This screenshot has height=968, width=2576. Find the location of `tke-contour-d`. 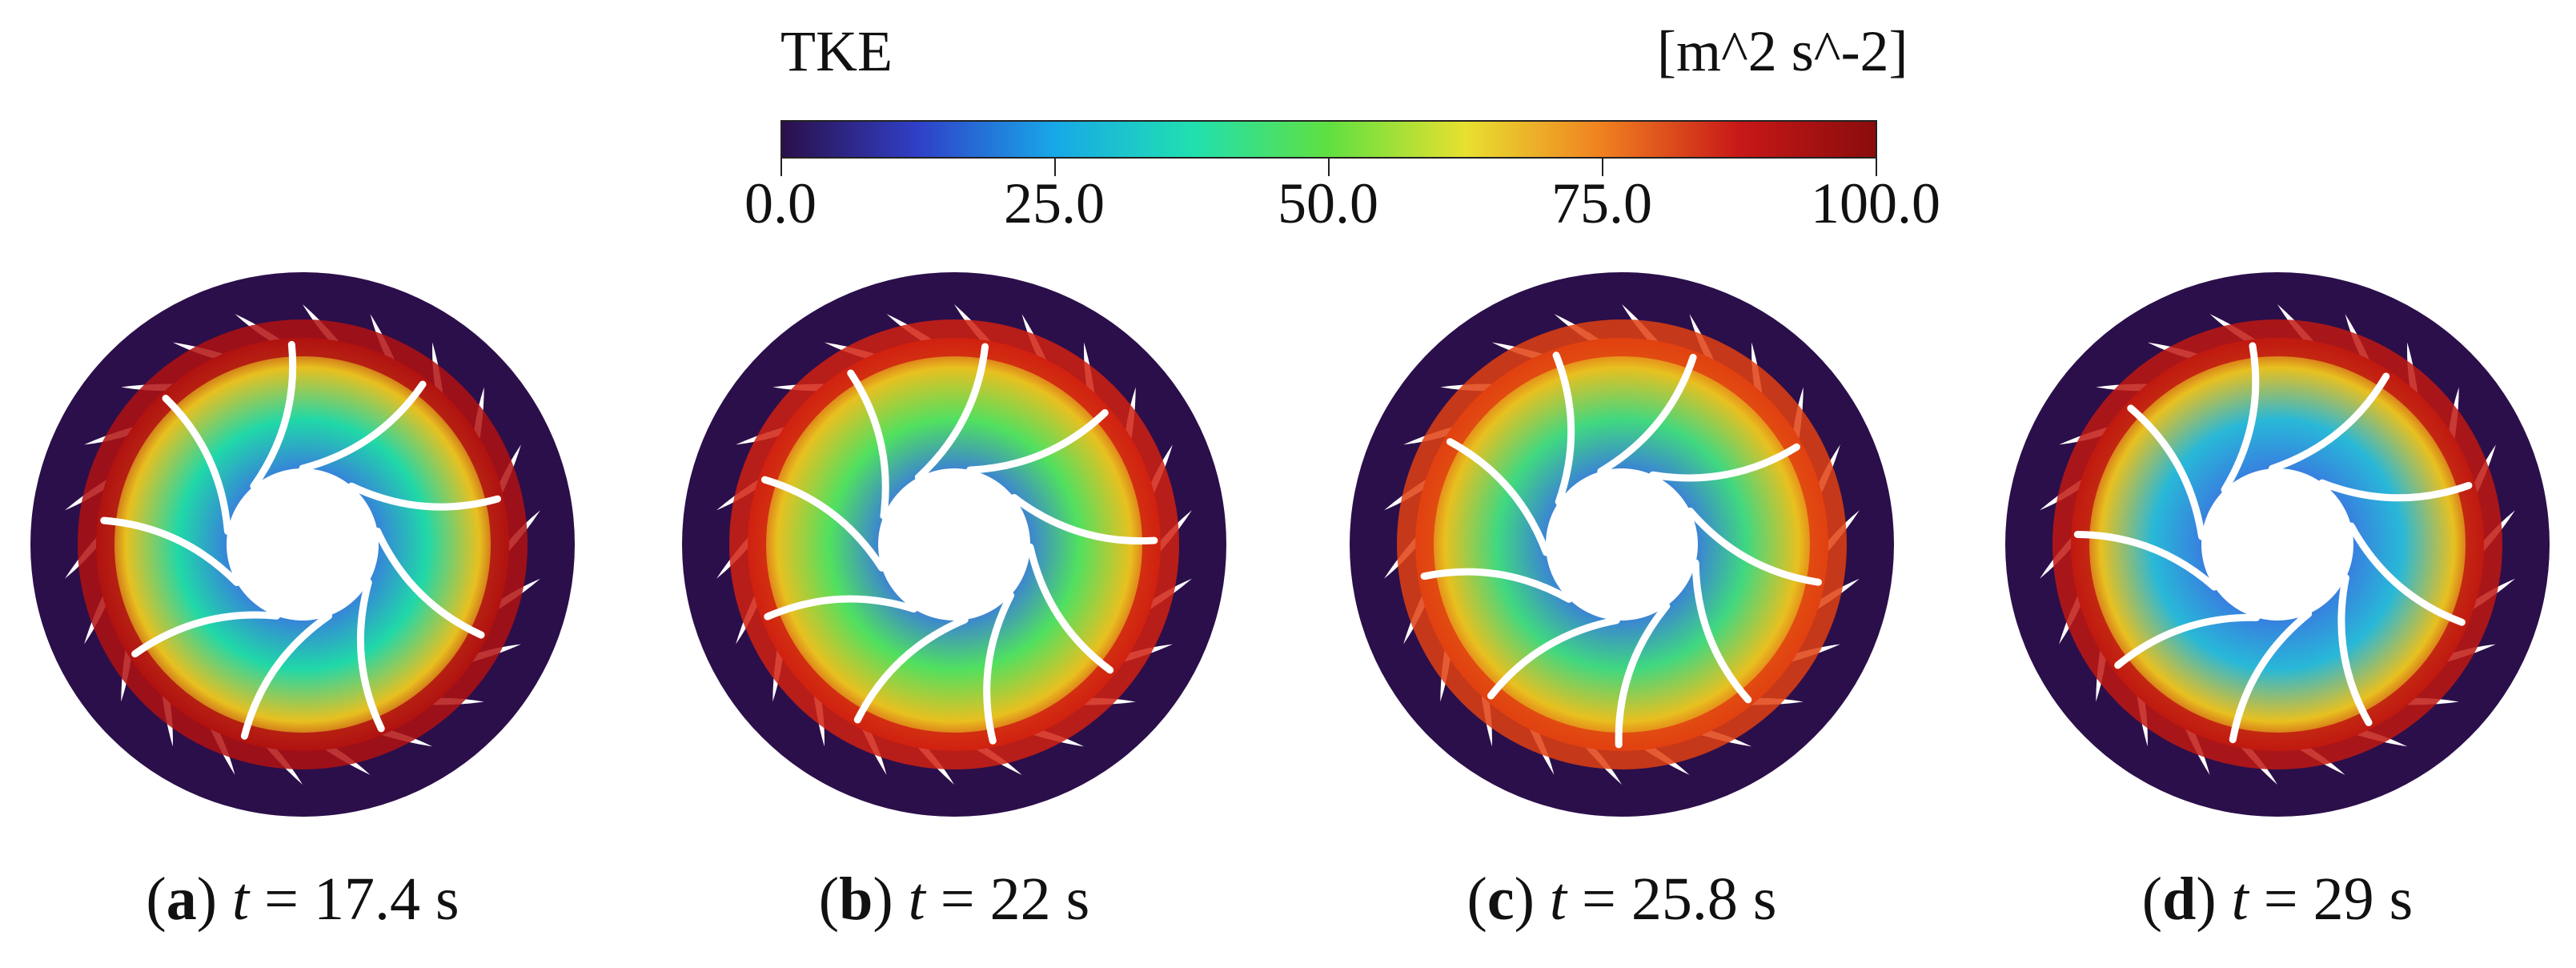

tke-contour-d is located at coordinates (2277, 544).